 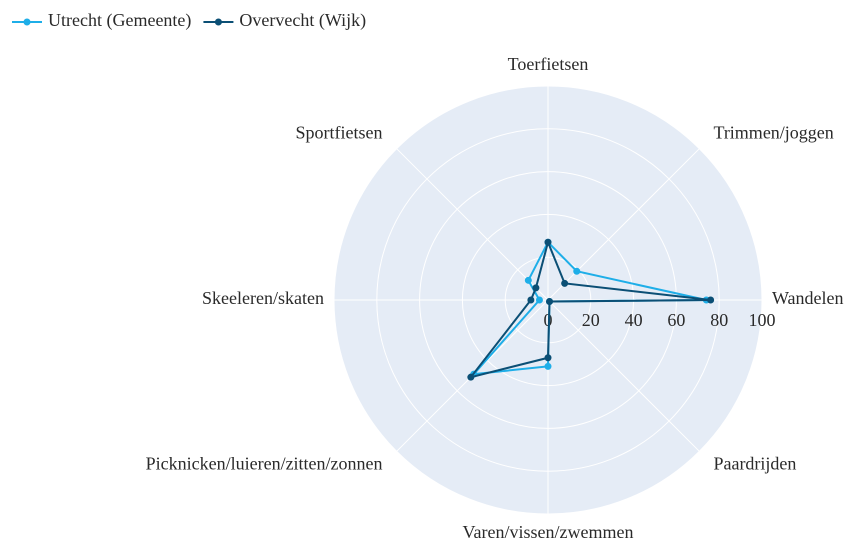 What do you see at coordinates (719, 320) in the screenshot?
I see `r-tick-label: 80` at bounding box center [719, 320].